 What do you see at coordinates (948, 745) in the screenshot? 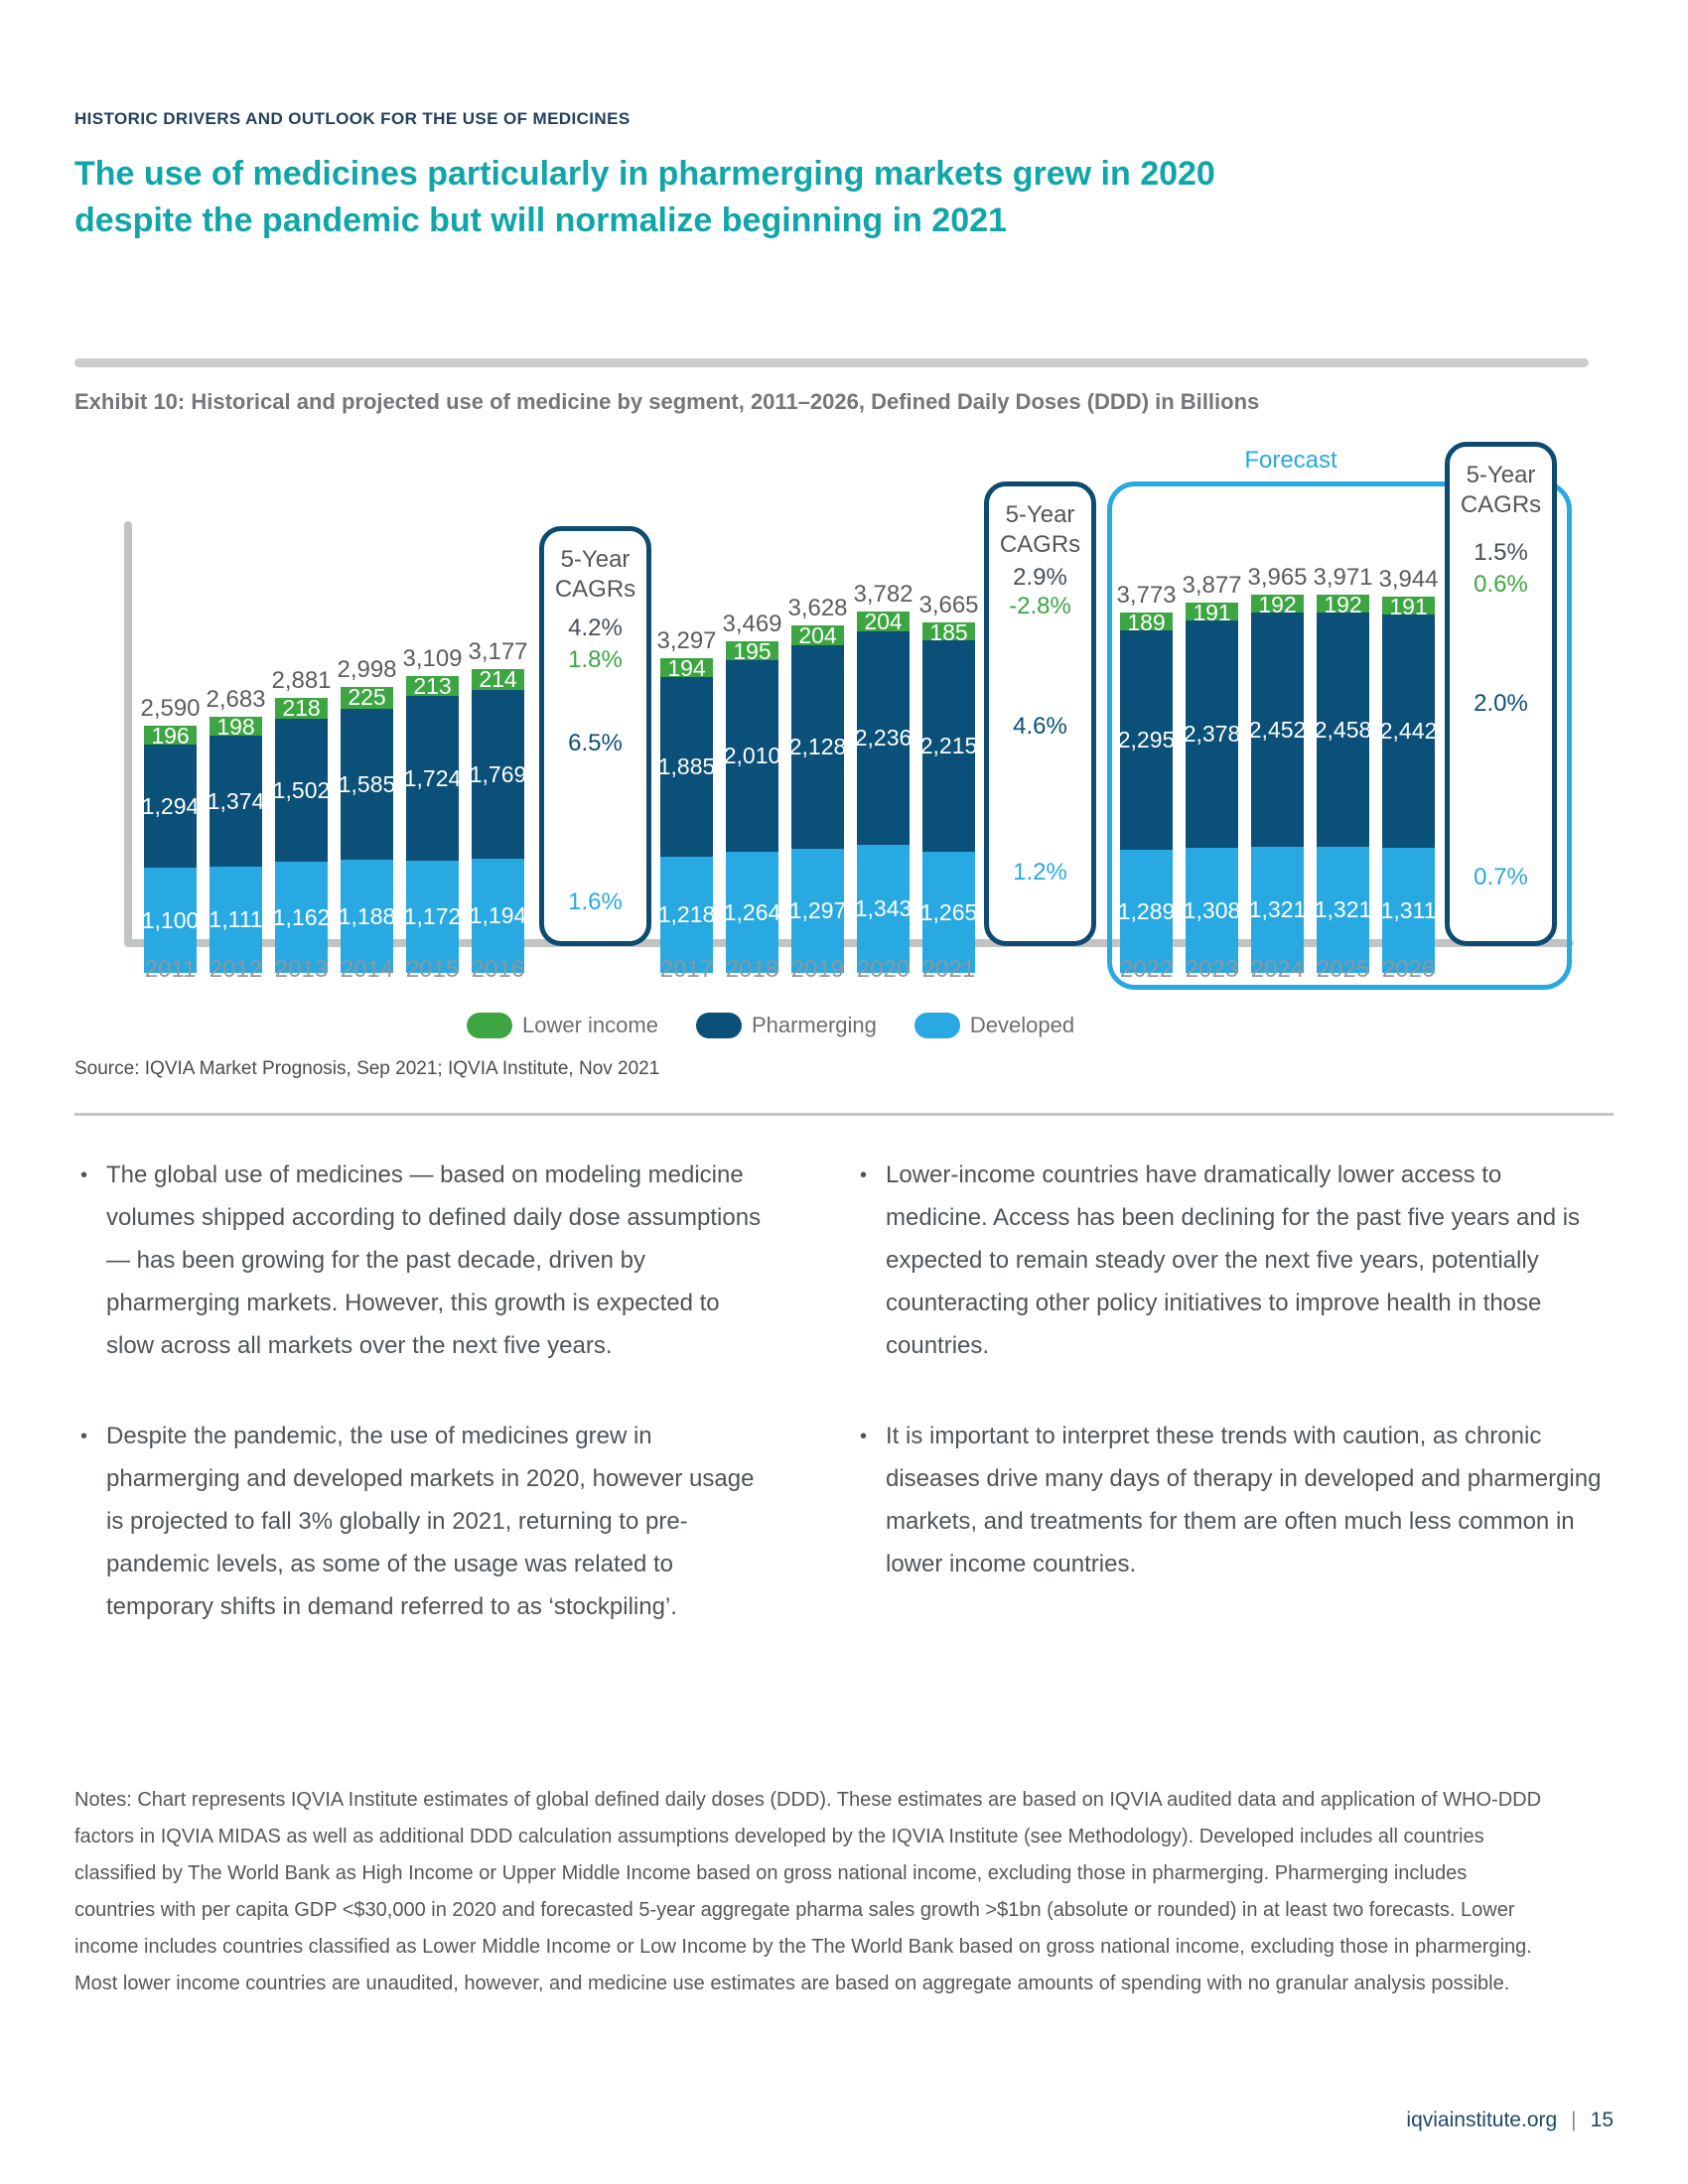
I see `segment-value-label: 2,215` at bounding box center [948, 745].